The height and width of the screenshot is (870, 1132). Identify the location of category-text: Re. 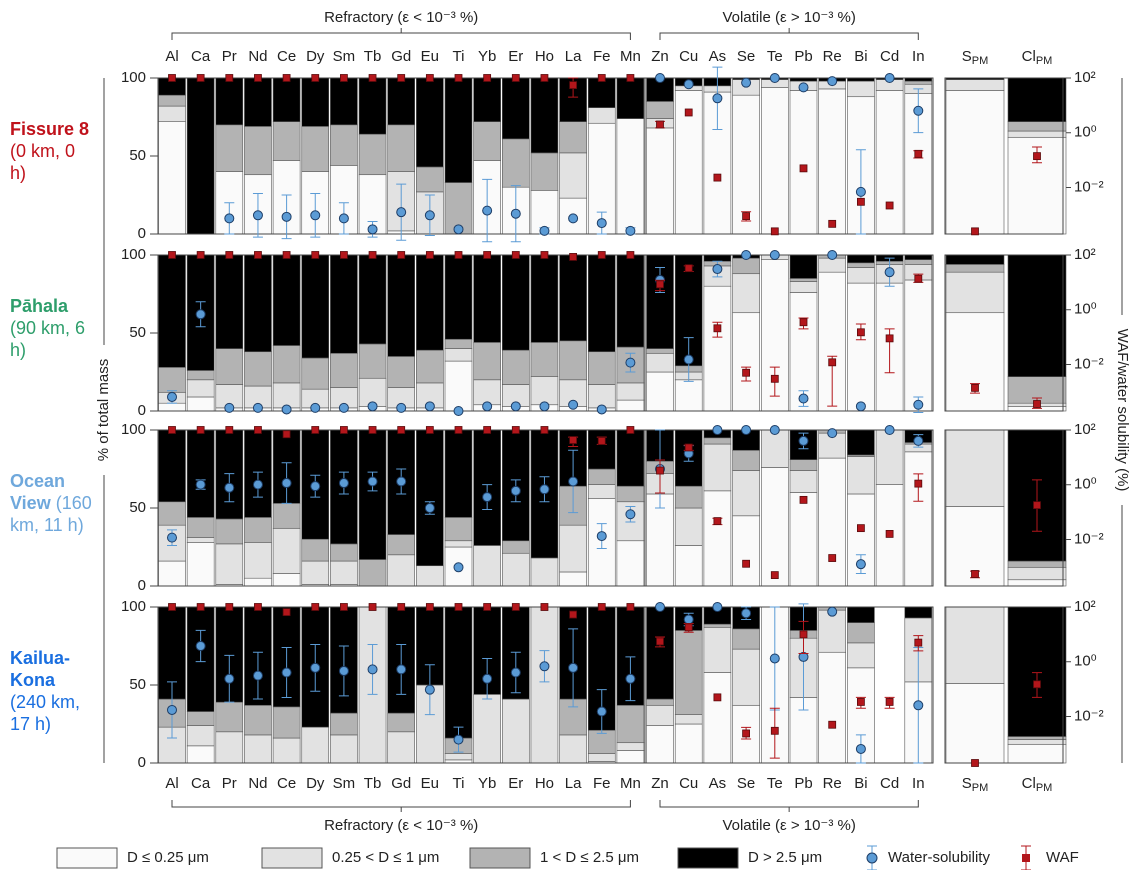
(832, 783).